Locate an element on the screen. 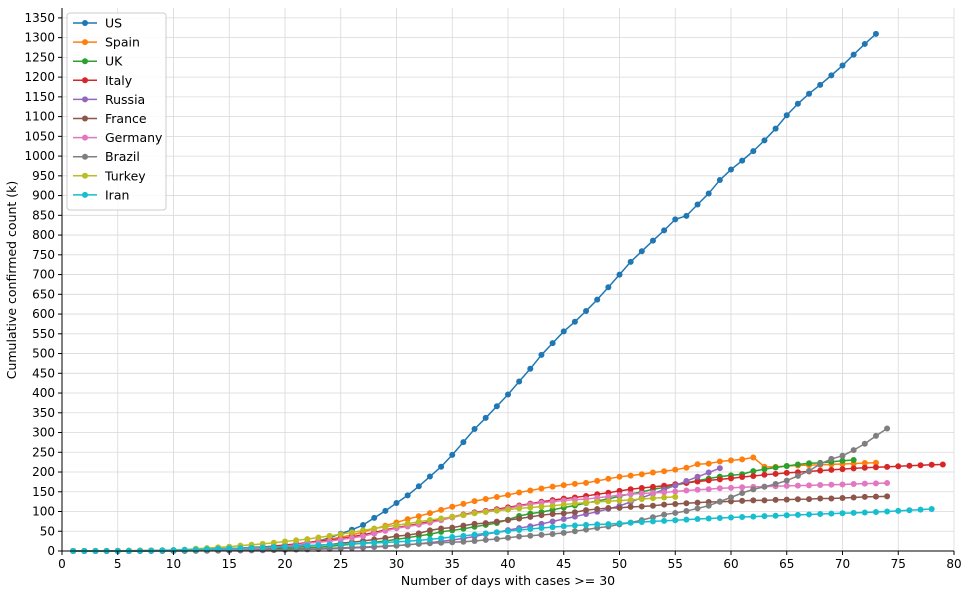 The width and height of the screenshot is (969, 595). legend-label-italy: Italy is located at coordinates (119, 80).